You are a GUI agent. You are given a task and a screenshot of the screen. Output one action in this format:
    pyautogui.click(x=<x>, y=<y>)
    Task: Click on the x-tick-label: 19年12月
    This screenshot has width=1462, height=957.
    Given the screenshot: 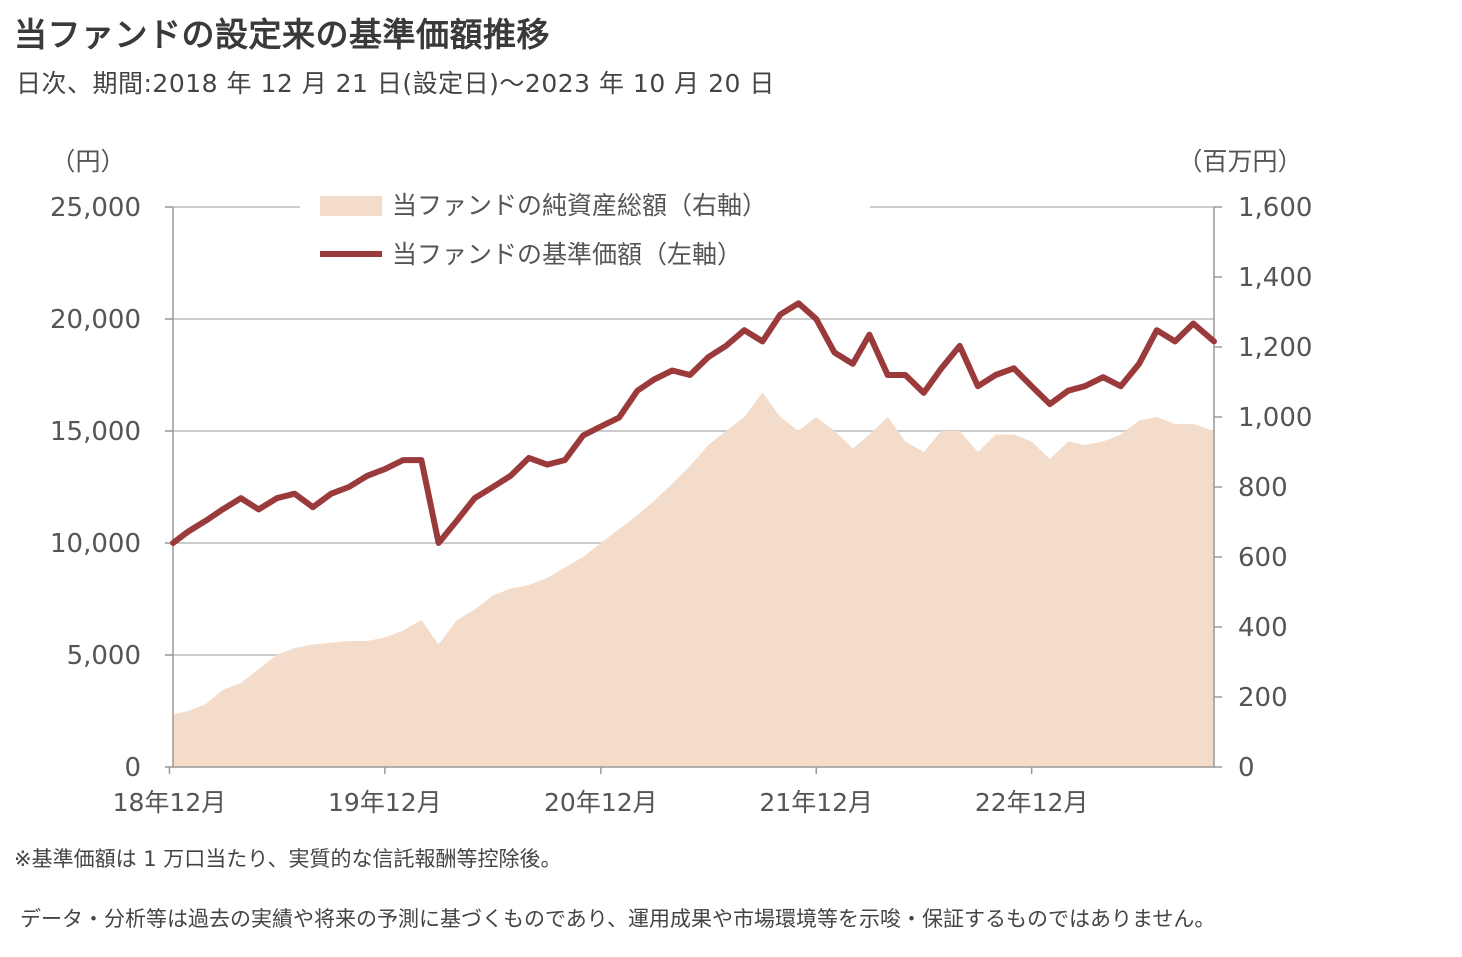 What is the action you would take?
    pyautogui.click(x=385, y=802)
    